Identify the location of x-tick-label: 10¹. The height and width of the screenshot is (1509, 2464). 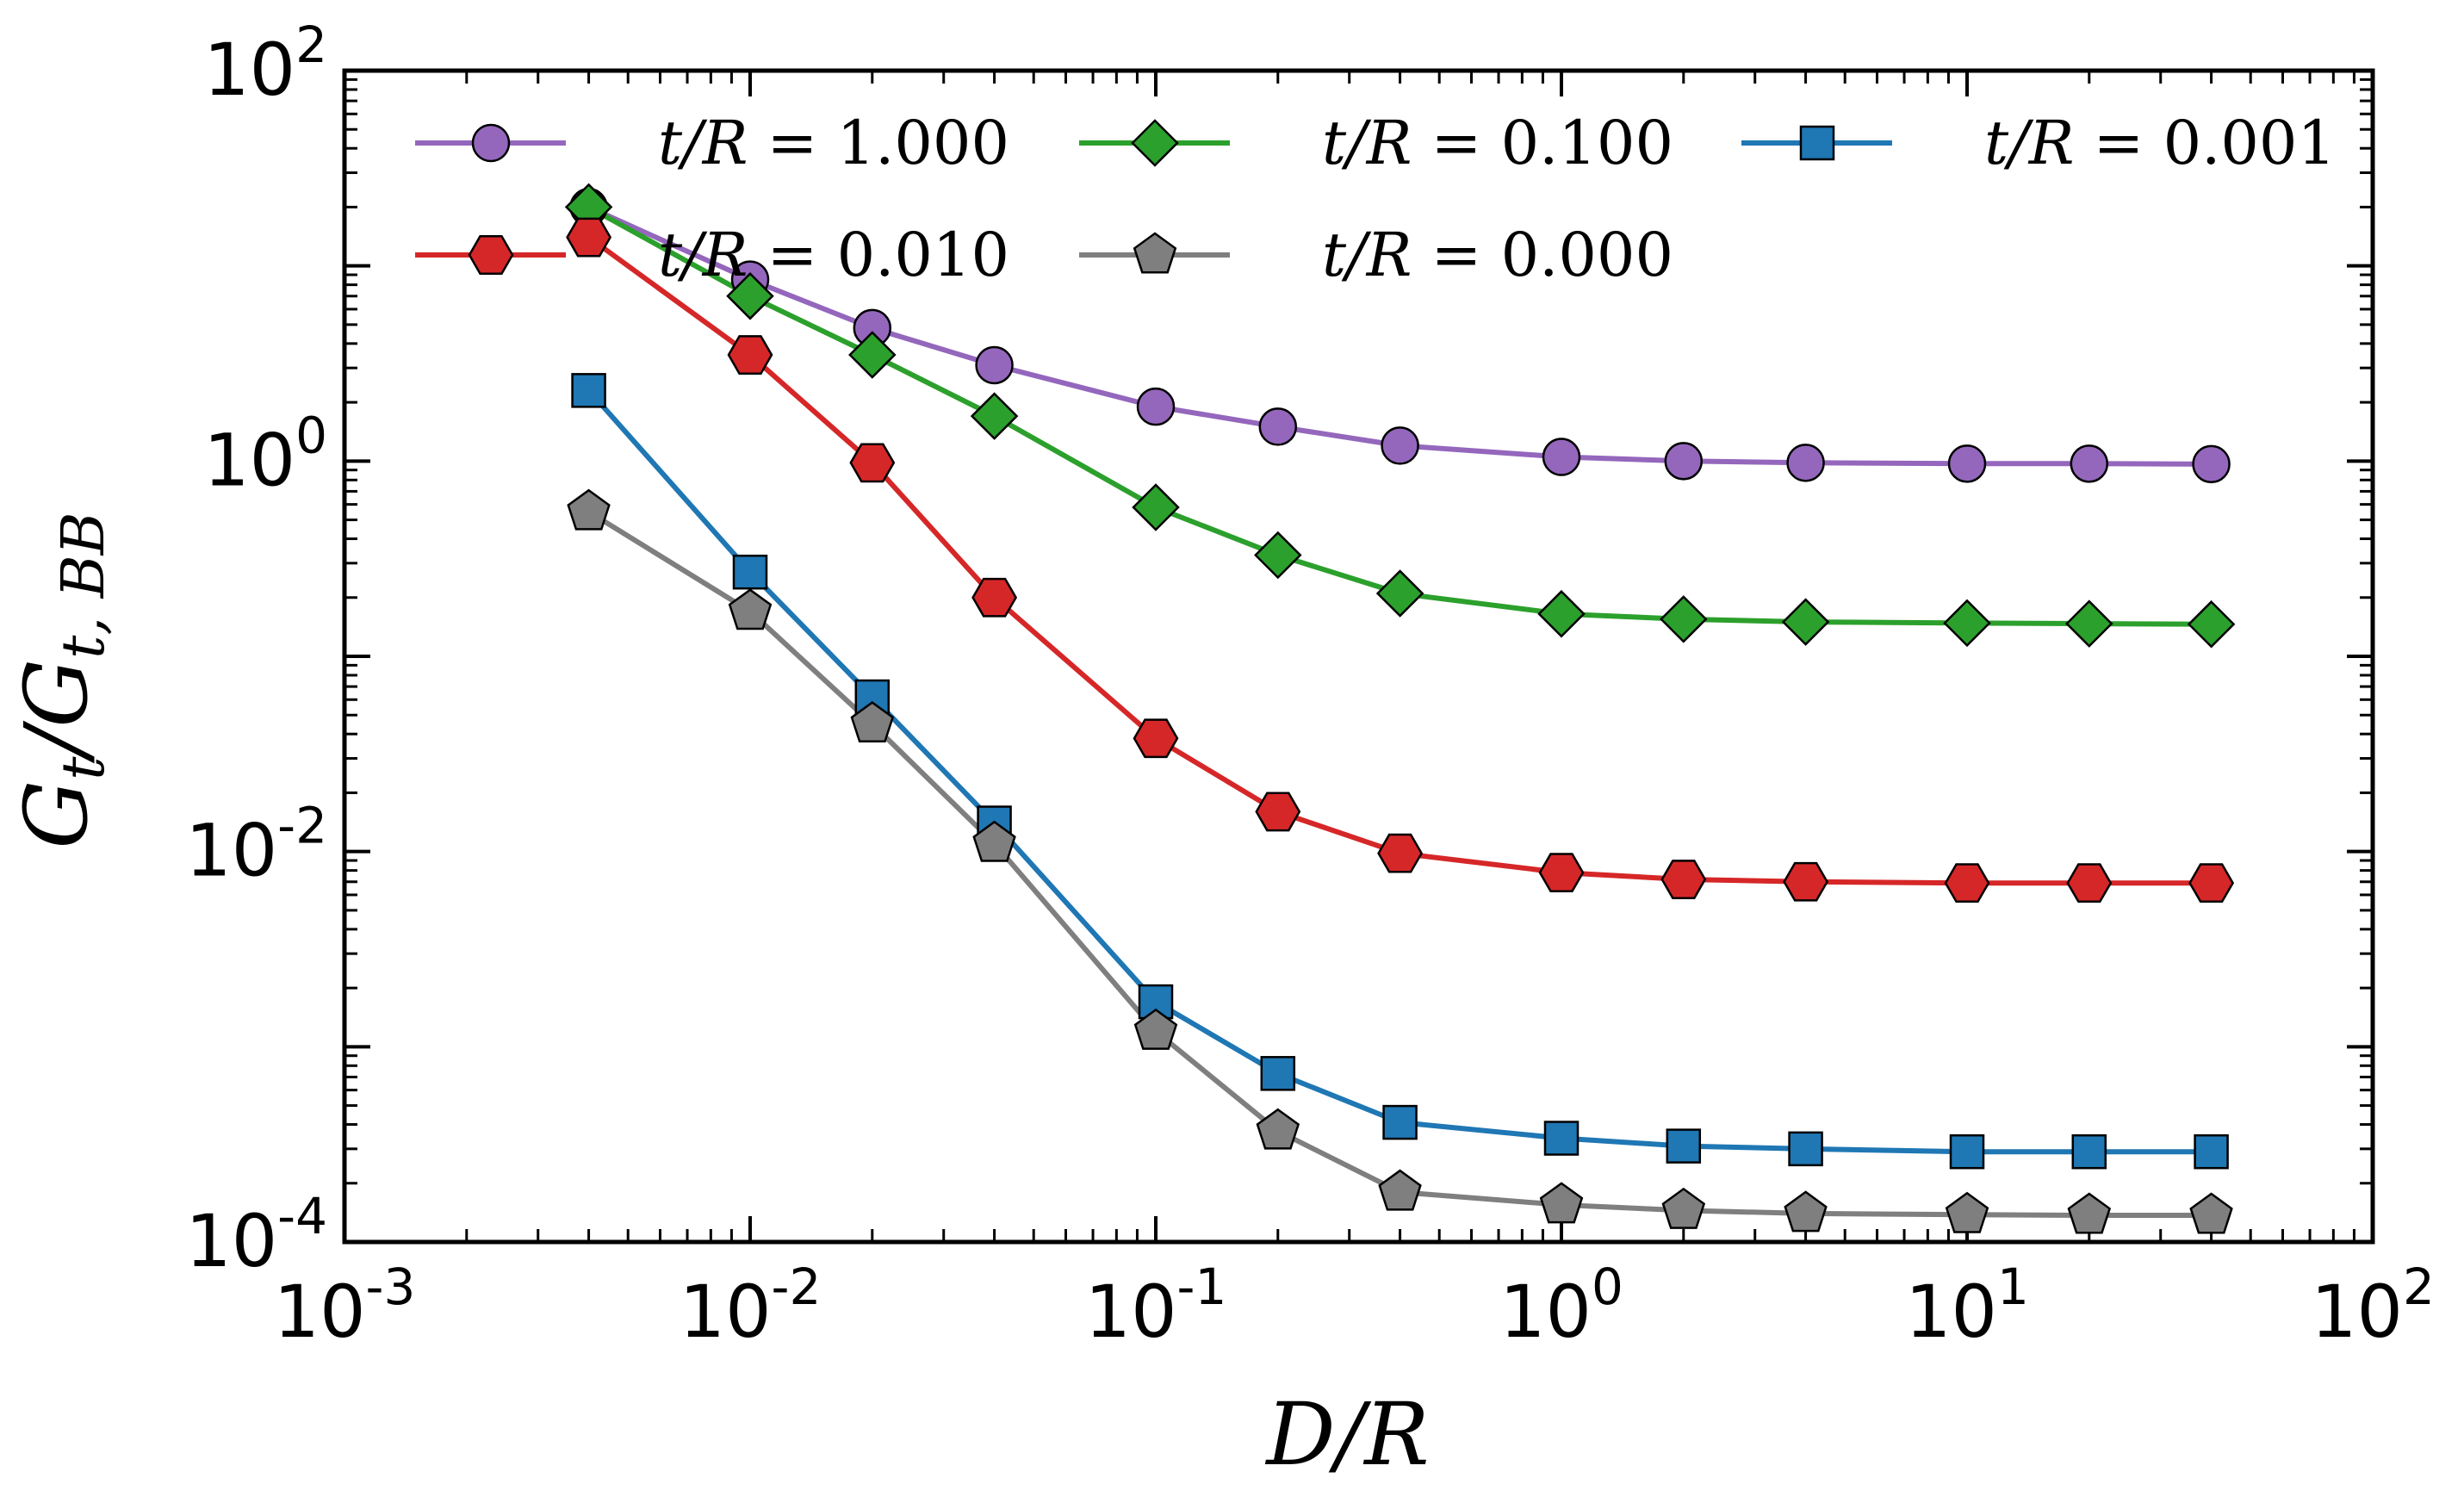
(1967, 1306).